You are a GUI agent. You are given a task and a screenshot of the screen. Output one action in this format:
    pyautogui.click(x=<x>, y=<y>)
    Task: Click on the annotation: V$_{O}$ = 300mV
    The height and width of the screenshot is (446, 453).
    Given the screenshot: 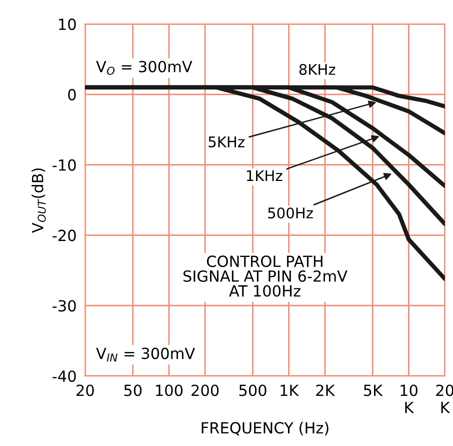 What is the action you would take?
    pyautogui.click(x=144, y=67)
    